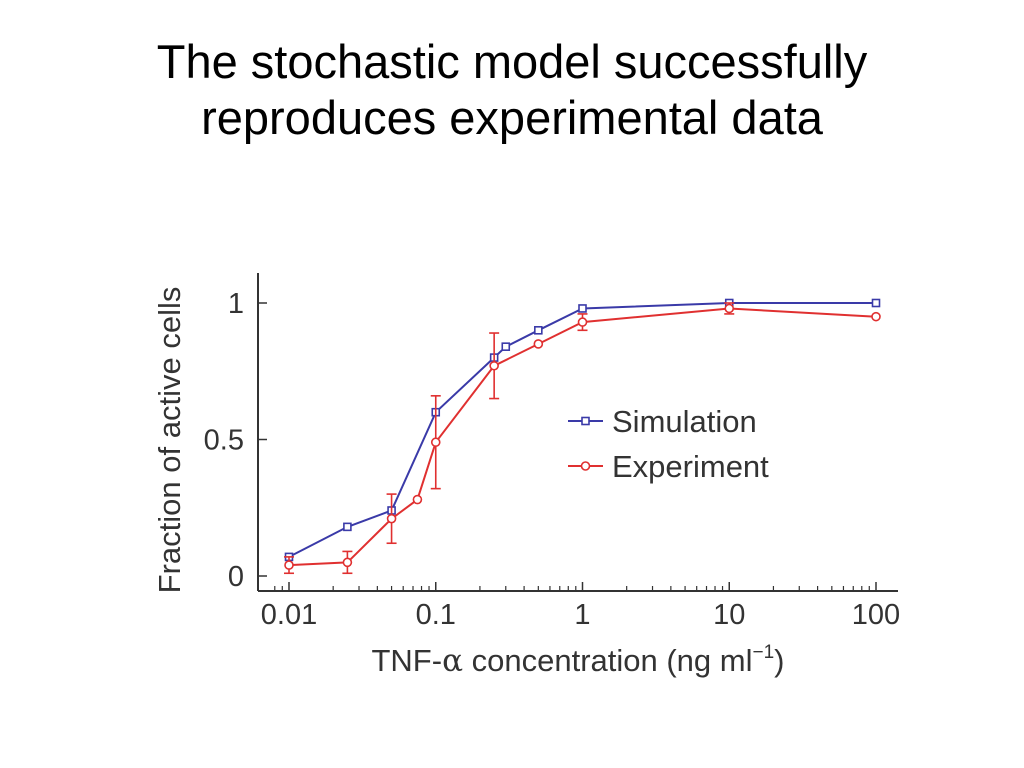  I want to click on y-tick-label: 0, so click(236, 577).